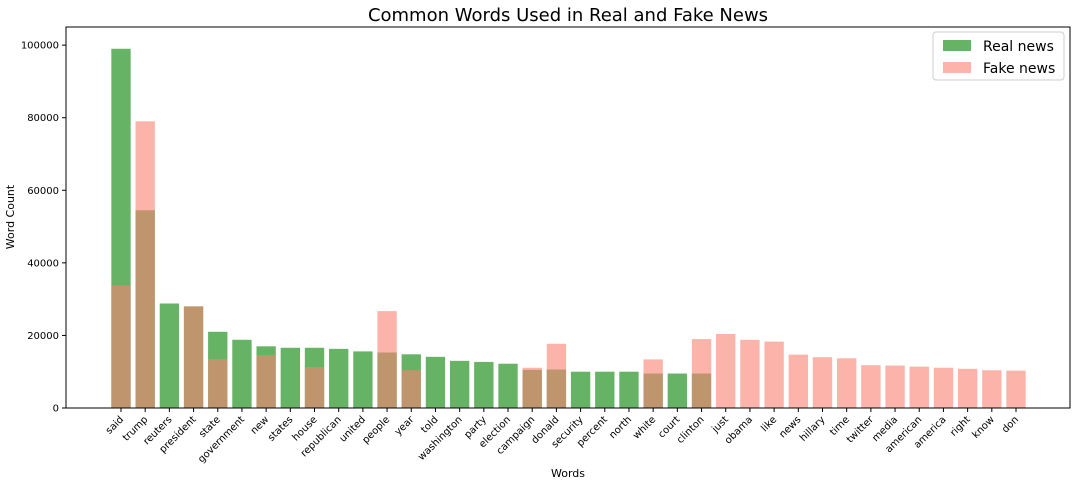 Image resolution: width=1077 pixels, height=486 pixels. Describe the element at coordinates (290, 377) in the screenshot. I see `bar-real-news-states` at that location.